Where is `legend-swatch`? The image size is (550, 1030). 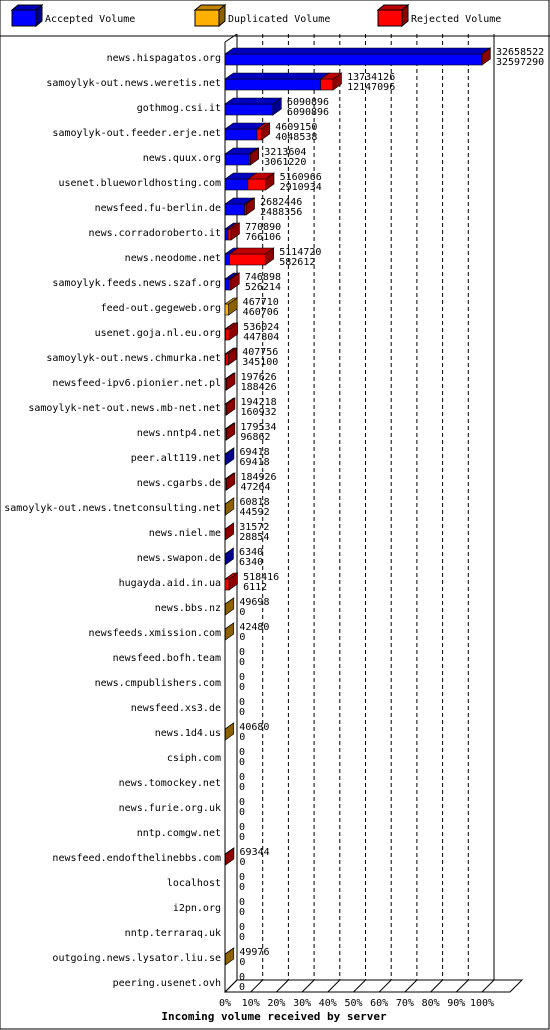
legend-swatch is located at coordinates (27, 15).